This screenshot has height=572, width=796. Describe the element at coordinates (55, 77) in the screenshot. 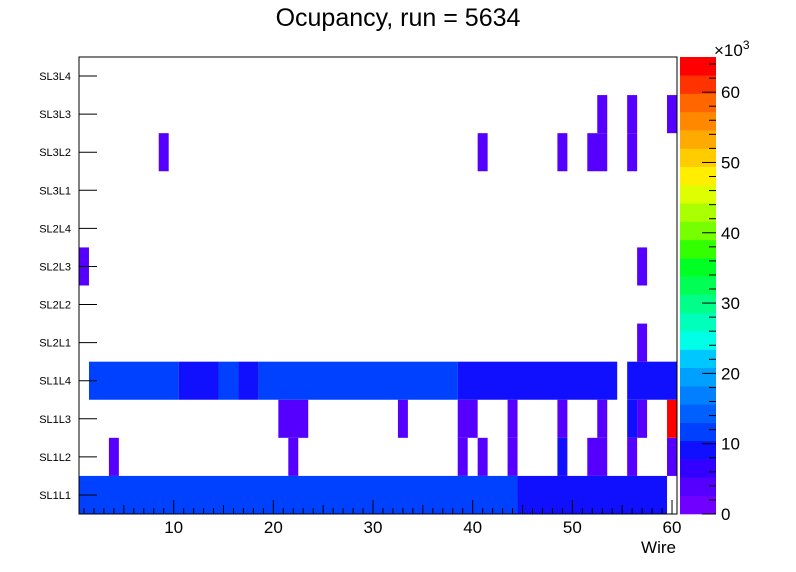

I see `y-tick-label: SL3L4` at that location.